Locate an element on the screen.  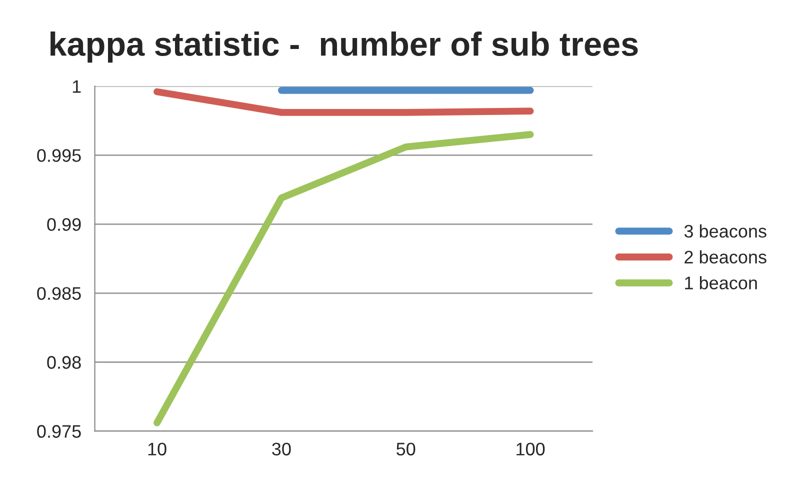
legend-label: 3 beacons is located at coordinates (725, 231).